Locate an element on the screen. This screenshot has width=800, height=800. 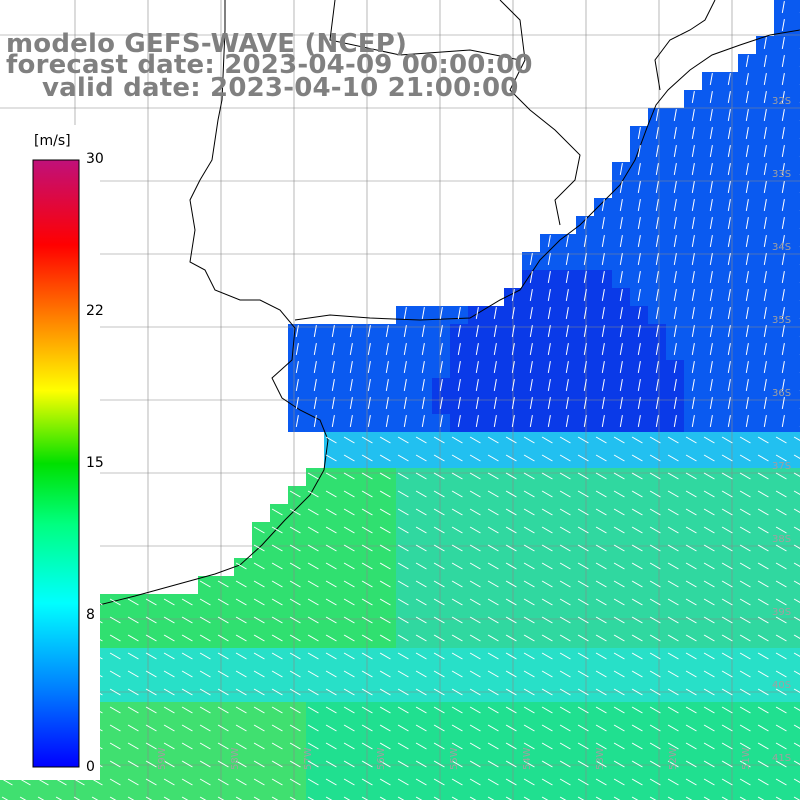
latitude-label: 32S is located at coordinates (781, 101).